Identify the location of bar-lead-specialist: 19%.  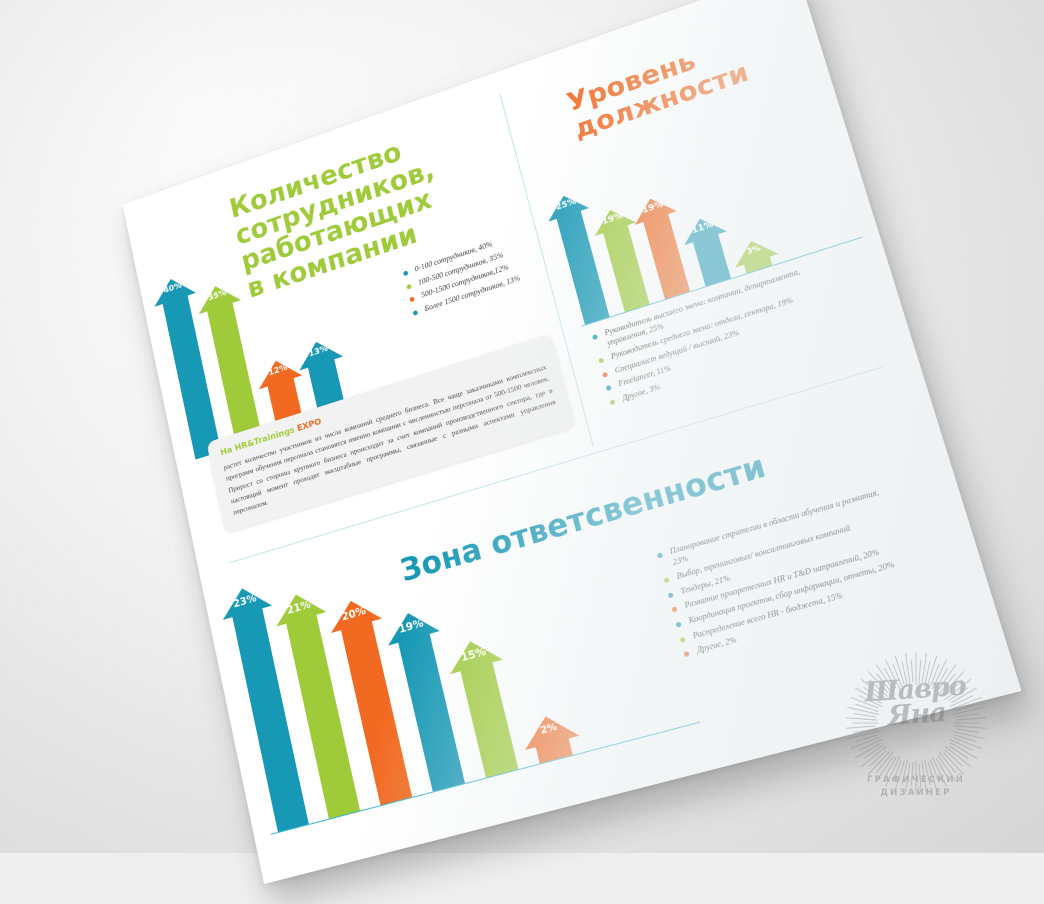
(660, 245).